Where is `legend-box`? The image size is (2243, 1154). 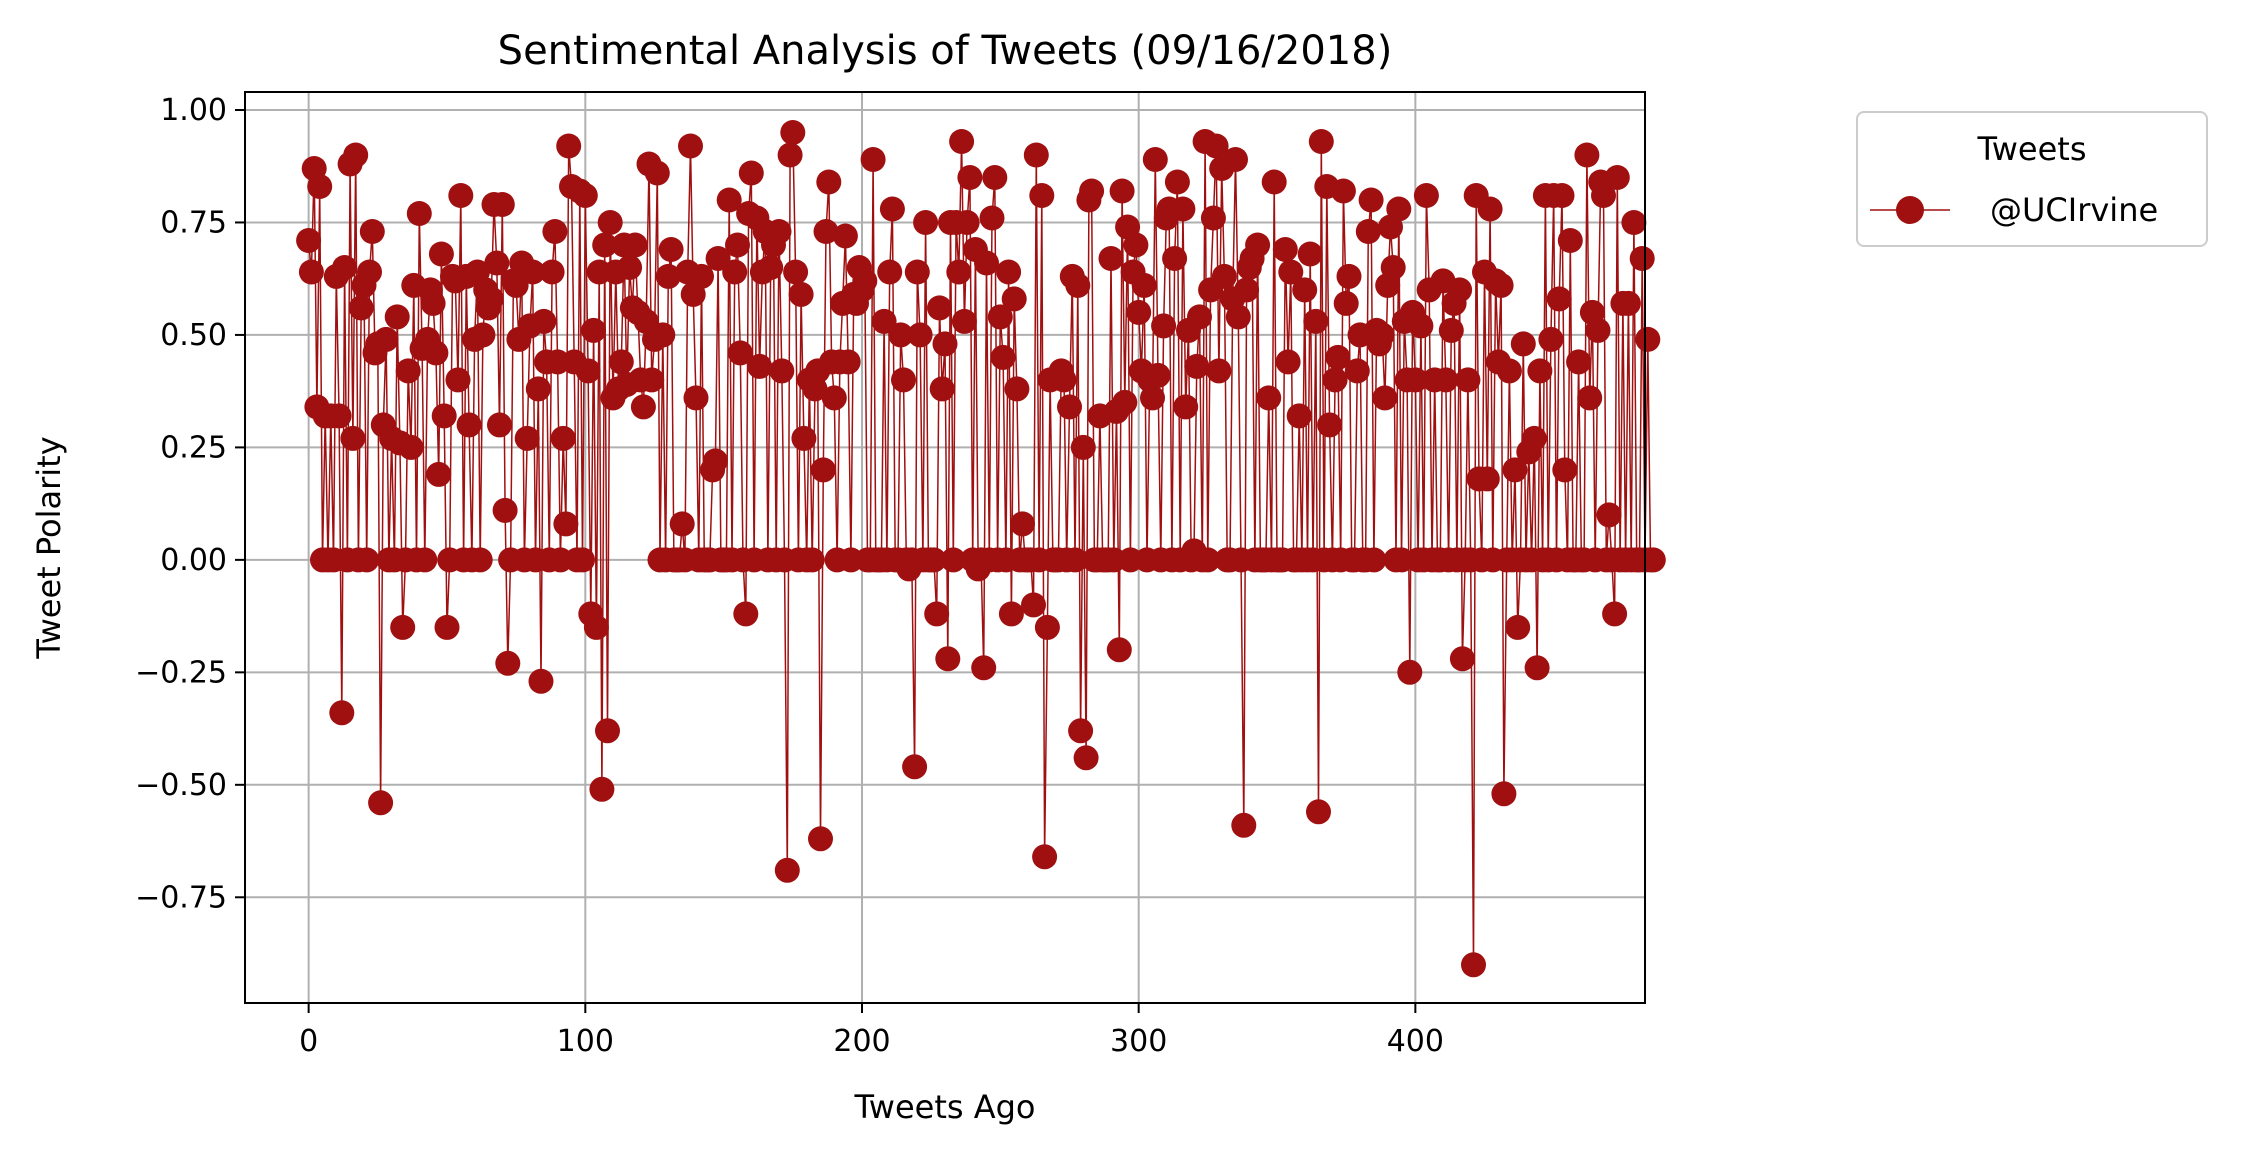
legend-box is located at coordinates (2032, 179).